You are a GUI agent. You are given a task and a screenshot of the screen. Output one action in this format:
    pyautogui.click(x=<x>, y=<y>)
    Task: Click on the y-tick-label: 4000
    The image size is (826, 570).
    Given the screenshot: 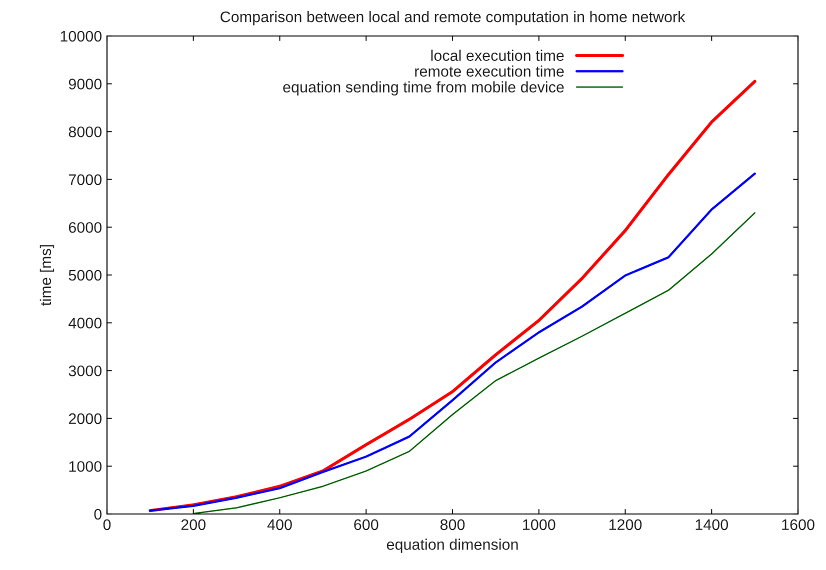 What is the action you would take?
    pyautogui.click(x=85, y=323)
    